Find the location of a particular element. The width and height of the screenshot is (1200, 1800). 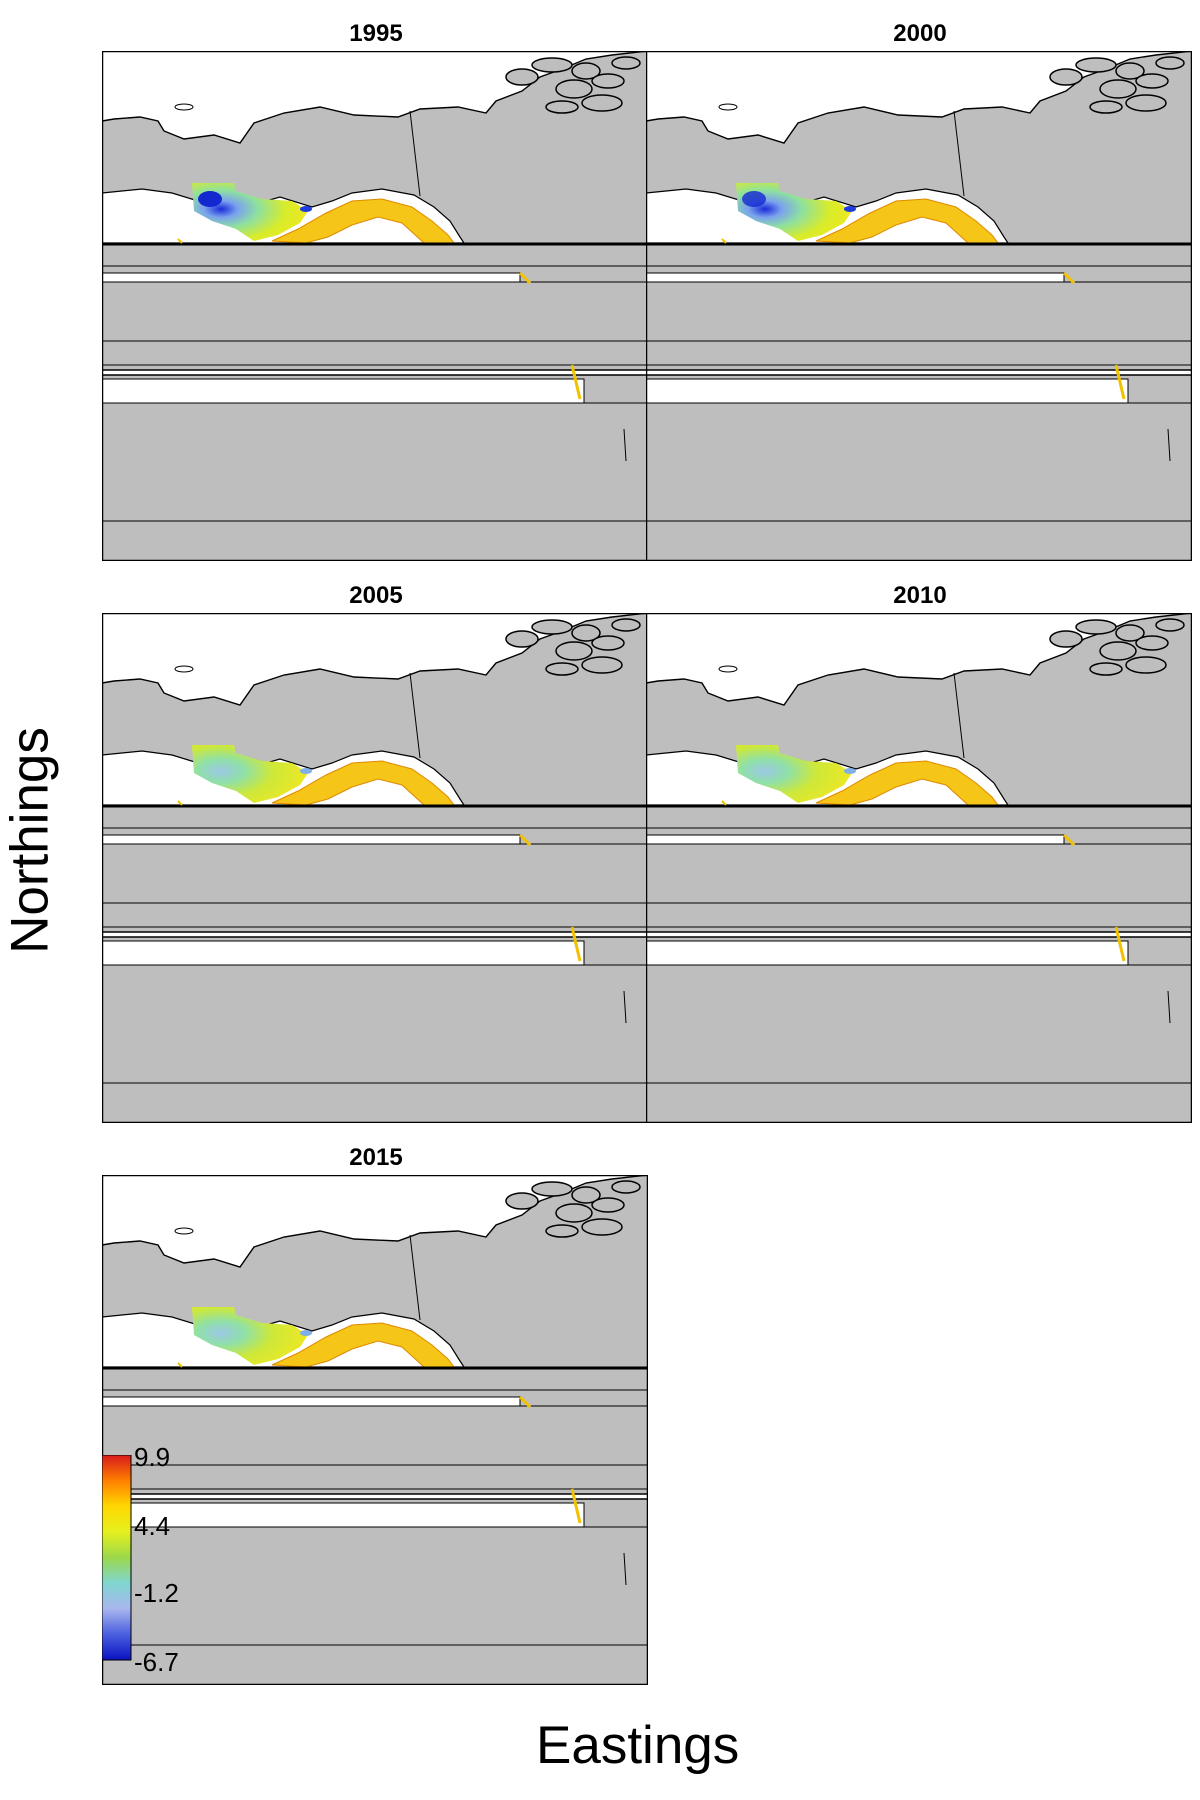

panel-title-2005: 2005 is located at coordinates (376, 595).